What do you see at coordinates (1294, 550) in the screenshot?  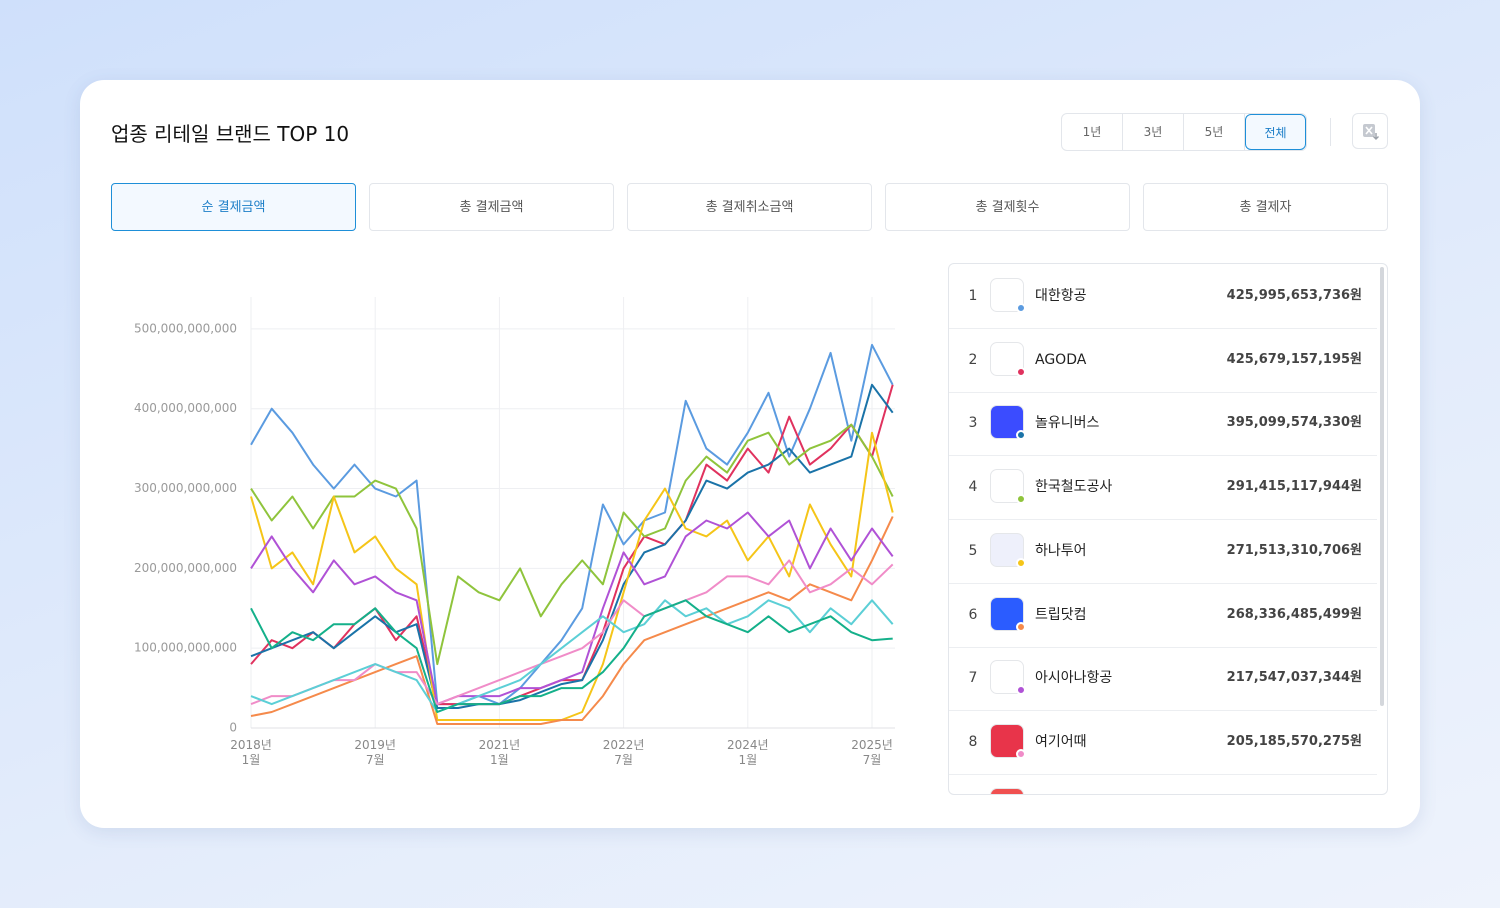 I see `amount: 271,513,310,706원` at bounding box center [1294, 550].